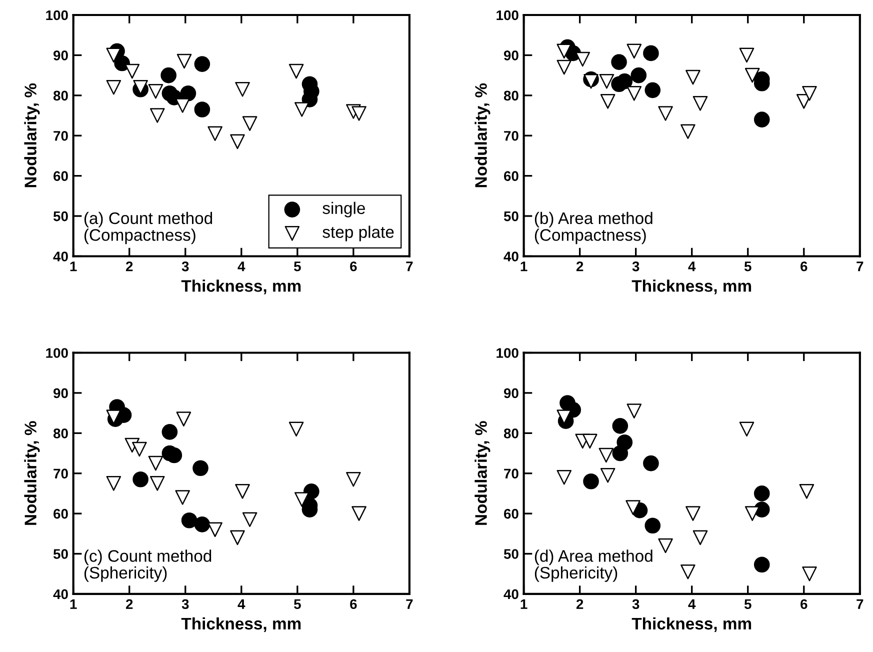 This screenshot has width=873, height=652. What do you see at coordinates (61, 176) in the screenshot?
I see `y-tick-label: 60` at bounding box center [61, 176].